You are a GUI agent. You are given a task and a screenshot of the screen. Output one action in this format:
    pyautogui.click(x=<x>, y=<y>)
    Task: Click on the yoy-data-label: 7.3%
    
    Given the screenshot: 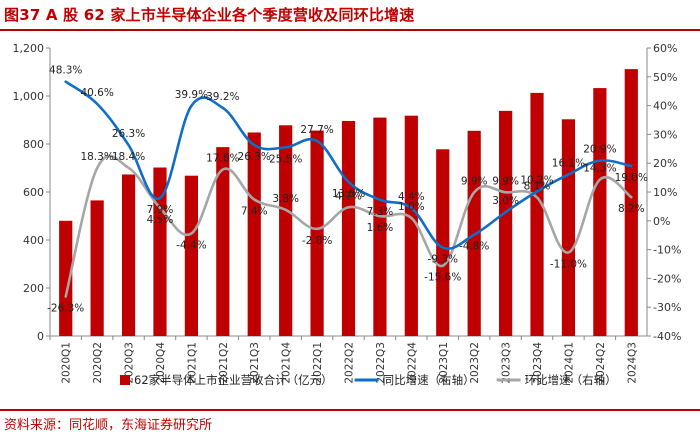 What is the action you would take?
    pyautogui.click(x=380, y=212)
    